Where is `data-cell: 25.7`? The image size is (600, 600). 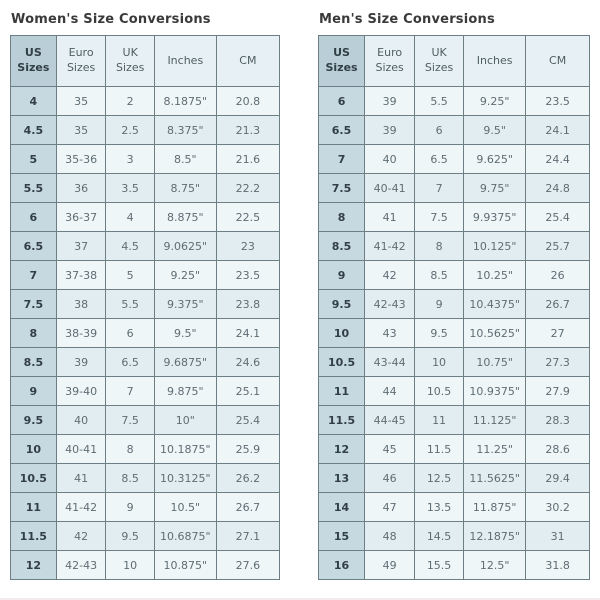
data-cell: 25.7 is located at coordinates (557, 246).